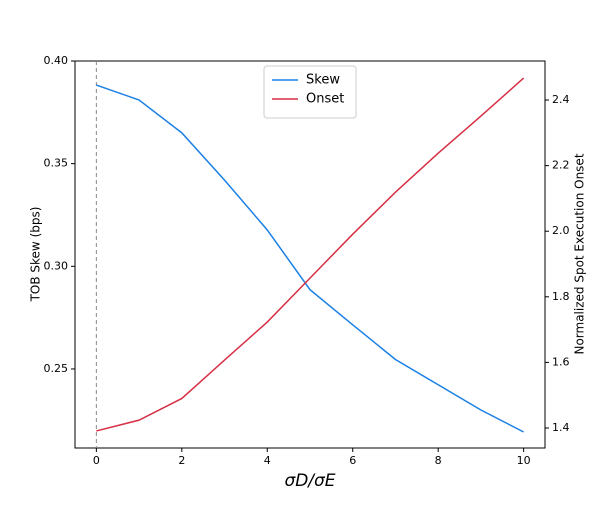 Image resolution: width=606 pixels, height=505 pixels. I want to click on y2-tick-label: 2.4, so click(561, 99).